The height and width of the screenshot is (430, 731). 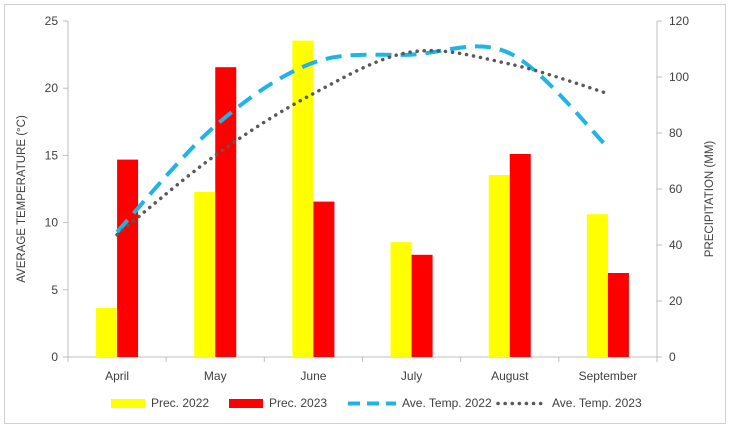 I want to click on right-tick-label: 0, so click(x=672, y=357).